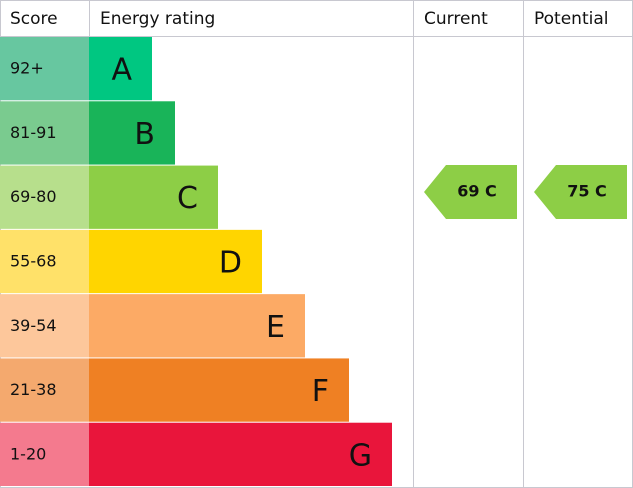 The width and height of the screenshot is (633, 488). Describe the element at coordinates (28, 453) in the screenshot. I see `score-label: 1-20` at that location.